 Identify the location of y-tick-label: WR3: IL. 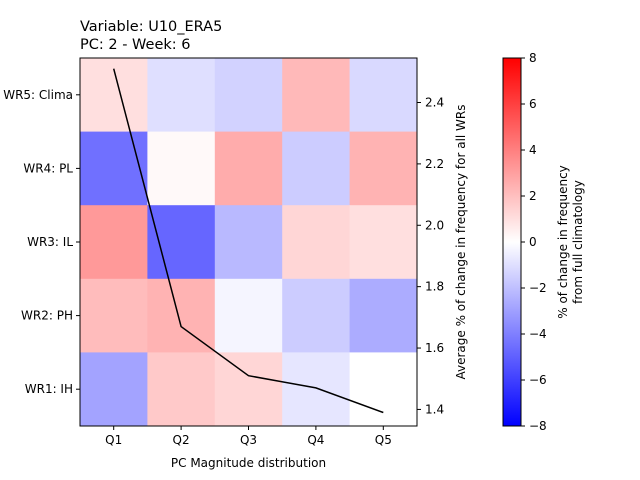
(50, 242).